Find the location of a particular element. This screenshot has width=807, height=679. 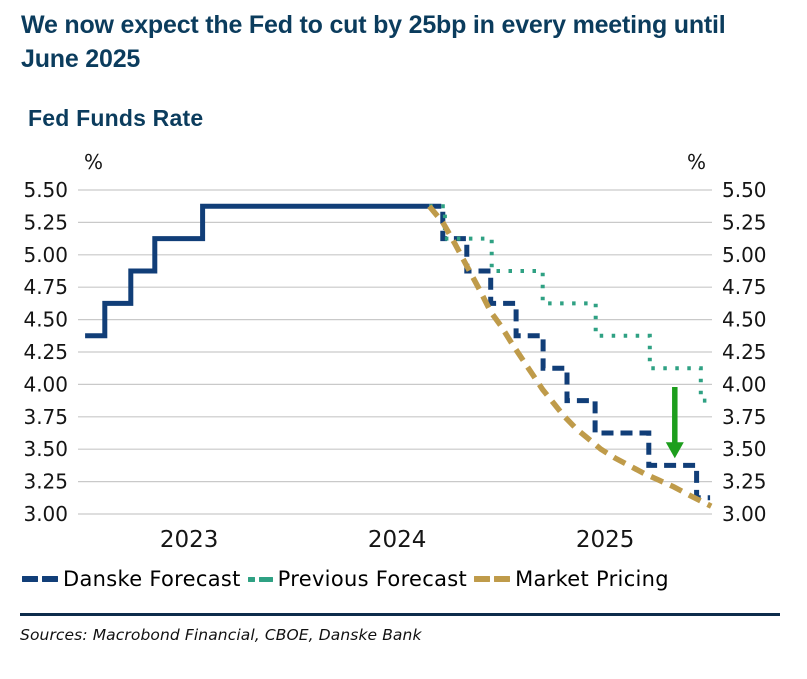

chart-subtitle: Fed Funds Rate is located at coordinates (116, 118).